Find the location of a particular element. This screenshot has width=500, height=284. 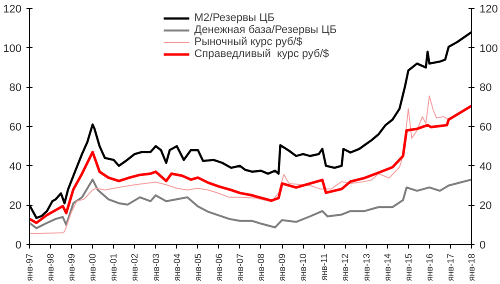

x-tick-label: янв-03 is located at coordinates (155, 267).